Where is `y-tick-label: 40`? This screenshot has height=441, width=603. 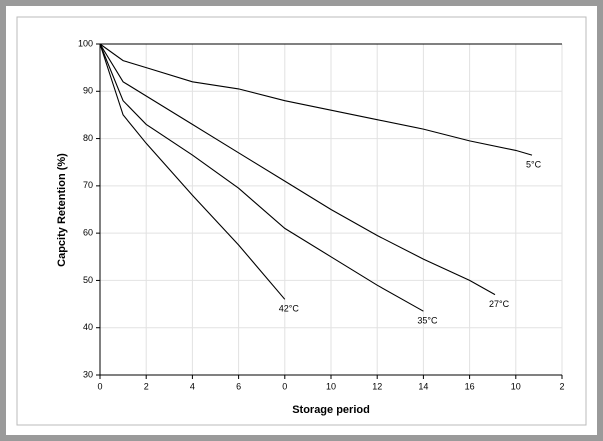 y-tick-label: 40 is located at coordinates (88, 327).